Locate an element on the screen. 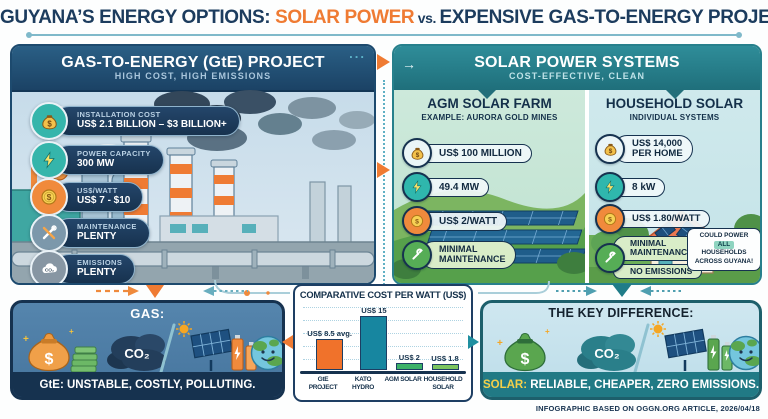  agm-stat-maintenance: MINIMAL MAINTENANCE is located at coordinates (459, 255).